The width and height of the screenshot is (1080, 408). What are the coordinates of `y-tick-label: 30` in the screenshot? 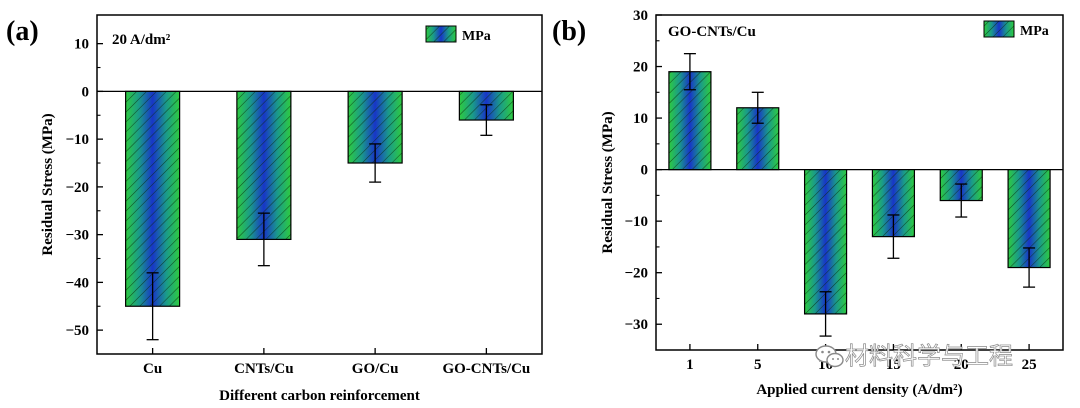 It's located at (640, 16).